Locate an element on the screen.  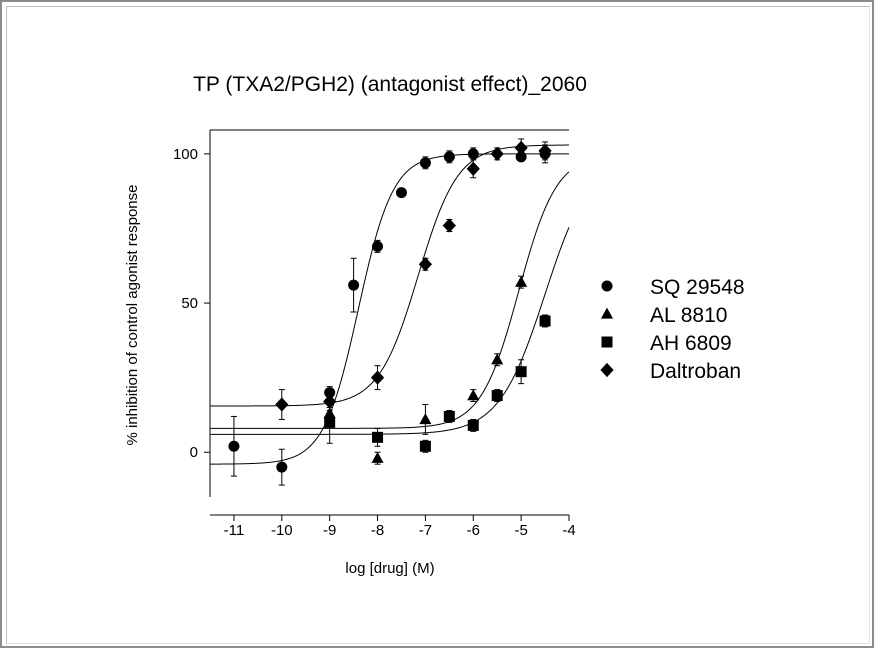
x-axis-label: log [drug] (M) is located at coordinates (389, 568).